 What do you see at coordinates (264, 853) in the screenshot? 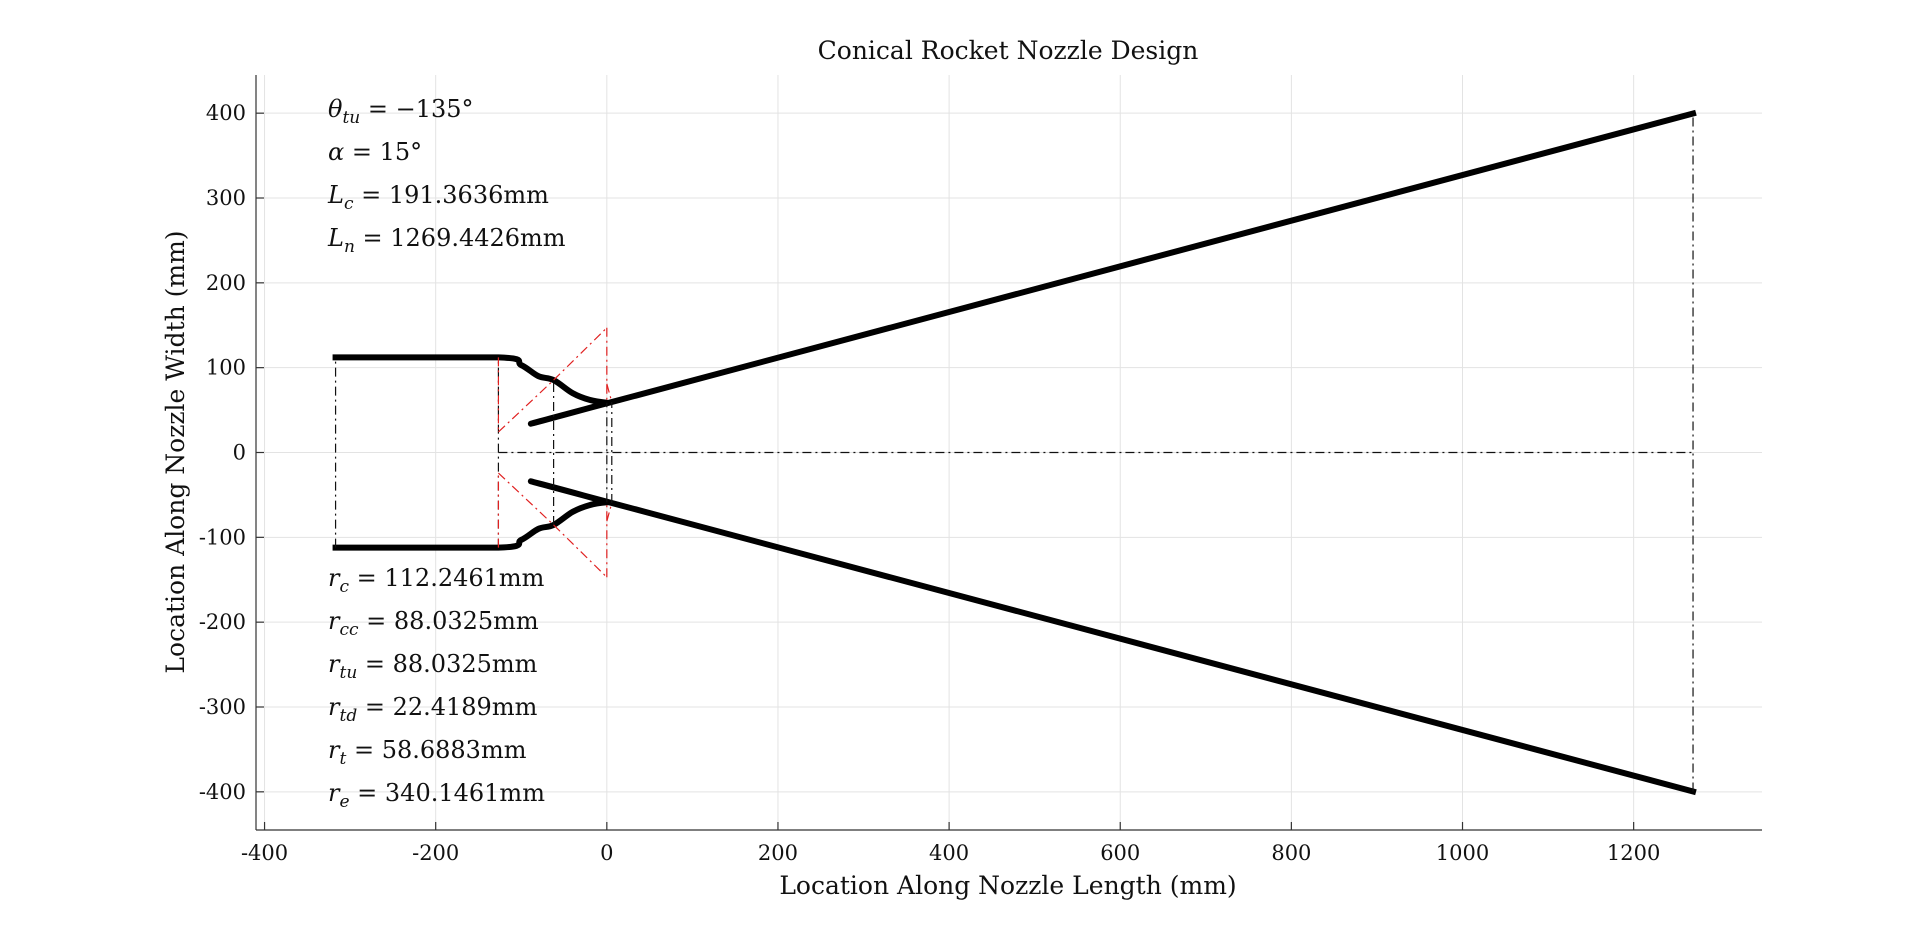
I see `x-tick-label: -400` at bounding box center [264, 853].